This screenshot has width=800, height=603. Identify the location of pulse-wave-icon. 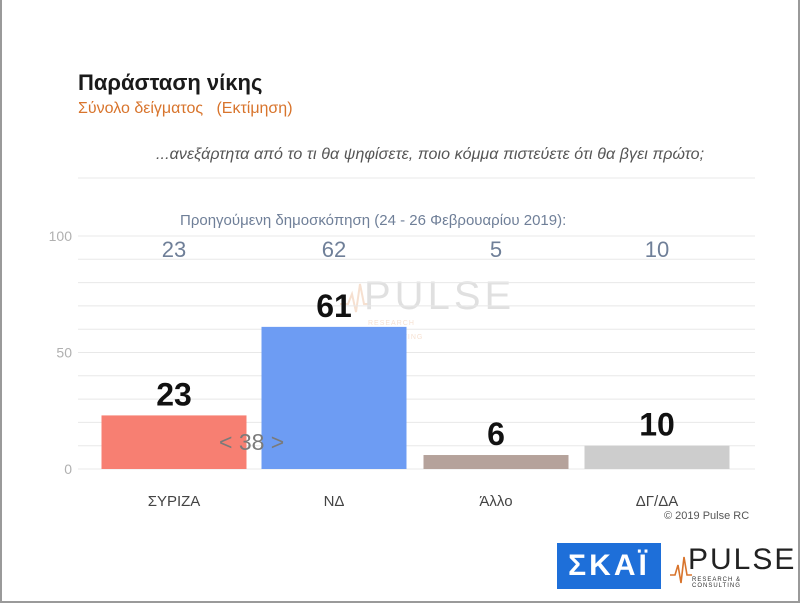
(681, 570).